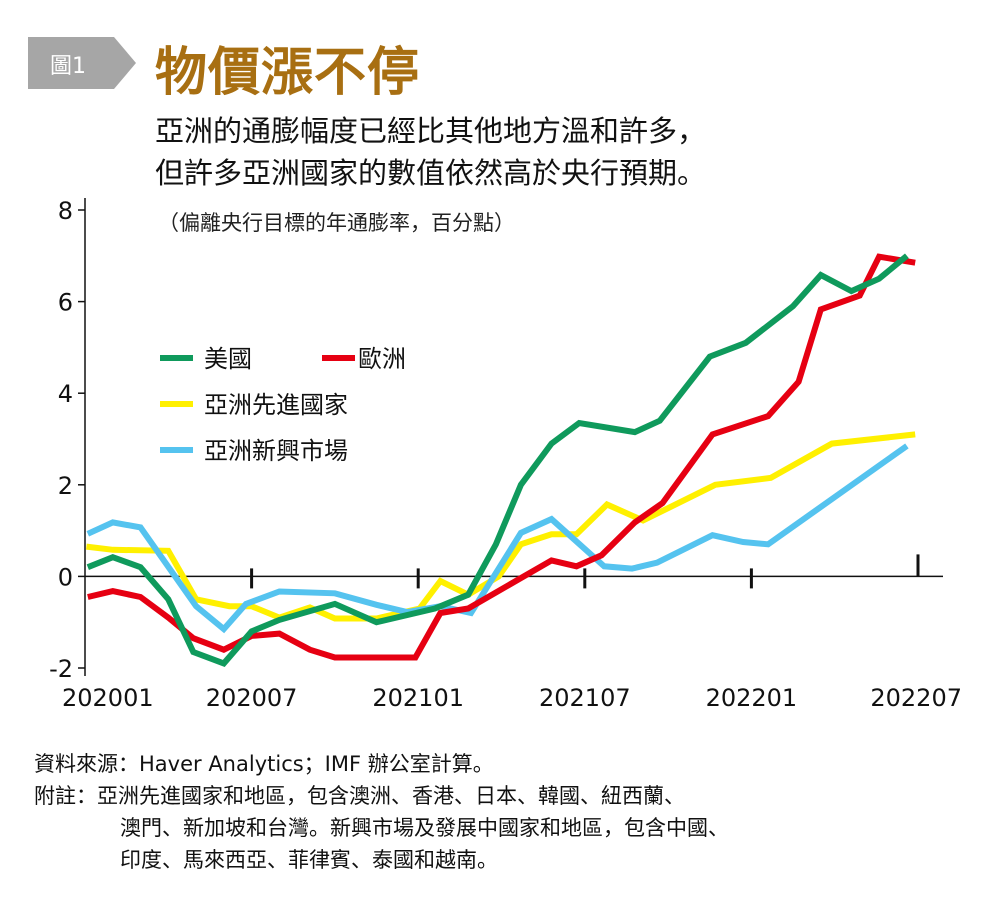 This screenshot has width=982, height=908. I want to click on chart-title: 物價漲不停, so click(288, 72).